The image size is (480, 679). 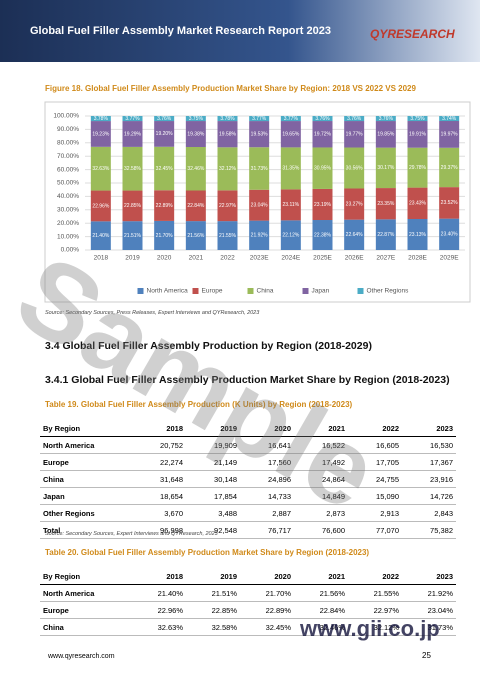 What do you see at coordinates (429, 627) in the screenshot?
I see `table-cell: 31.73%` at bounding box center [429, 627].